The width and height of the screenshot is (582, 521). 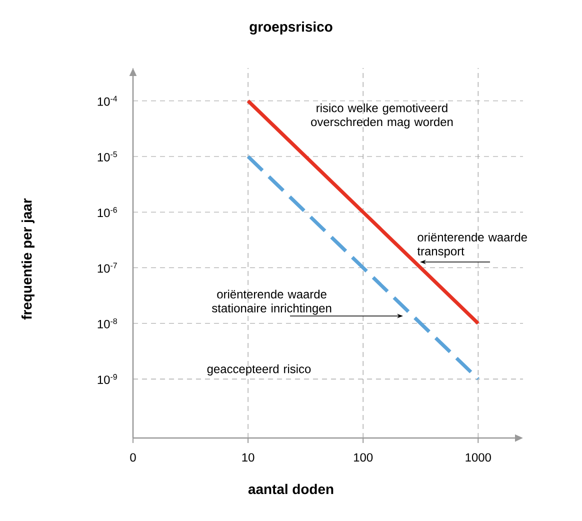 What do you see at coordinates (108, 101) in the screenshot?
I see `y-tick-label: 10$^{-4}$` at bounding box center [108, 101].